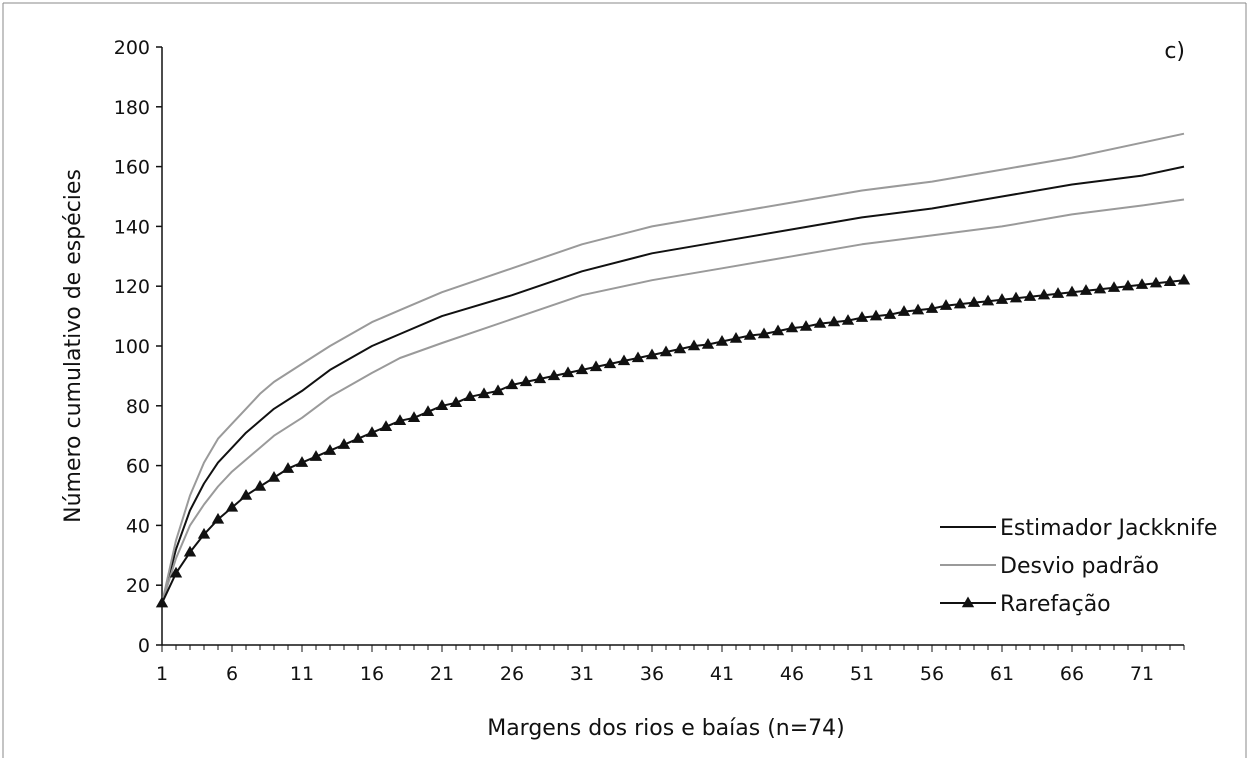 This screenshot has width=1249, height=758. I want to click on x-tick-label: 26, so click(512, 674).